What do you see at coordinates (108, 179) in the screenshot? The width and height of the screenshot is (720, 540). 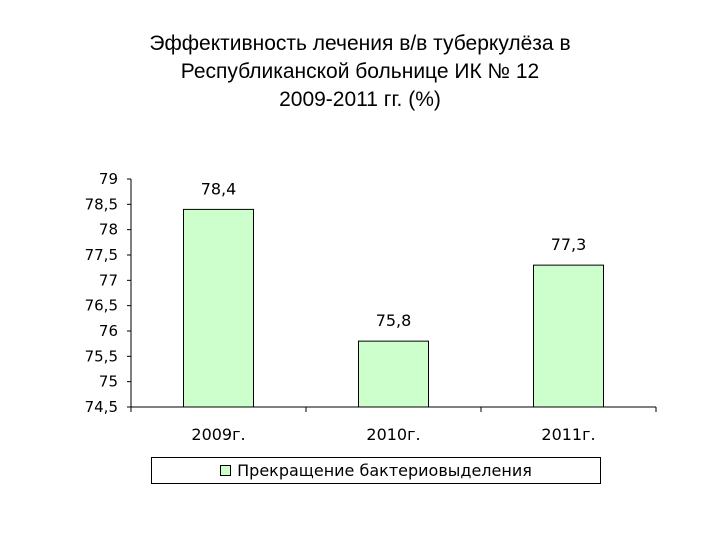 I see `y-tick-label: 79` at bounding box center [108, 179].